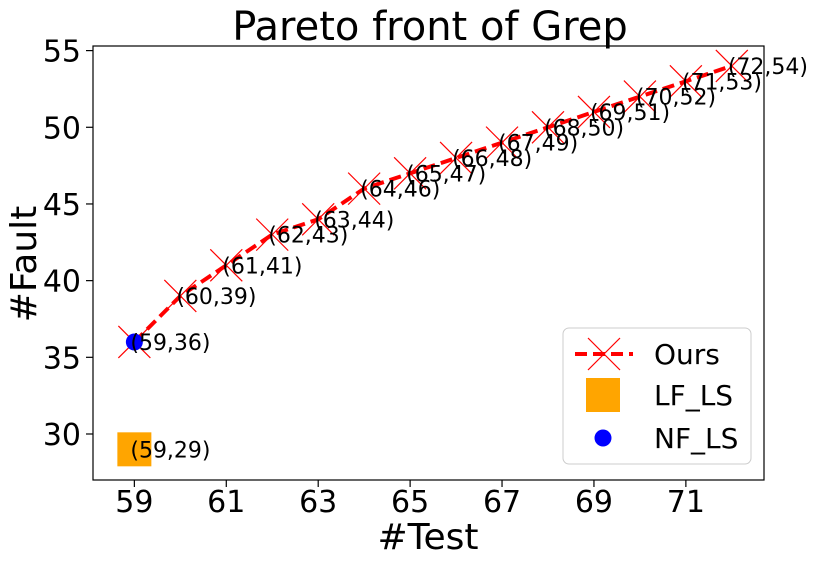  Describe the element at coordinates (768, 67) in the screenshot. I see `point-annotation: (72,54)` at that location.